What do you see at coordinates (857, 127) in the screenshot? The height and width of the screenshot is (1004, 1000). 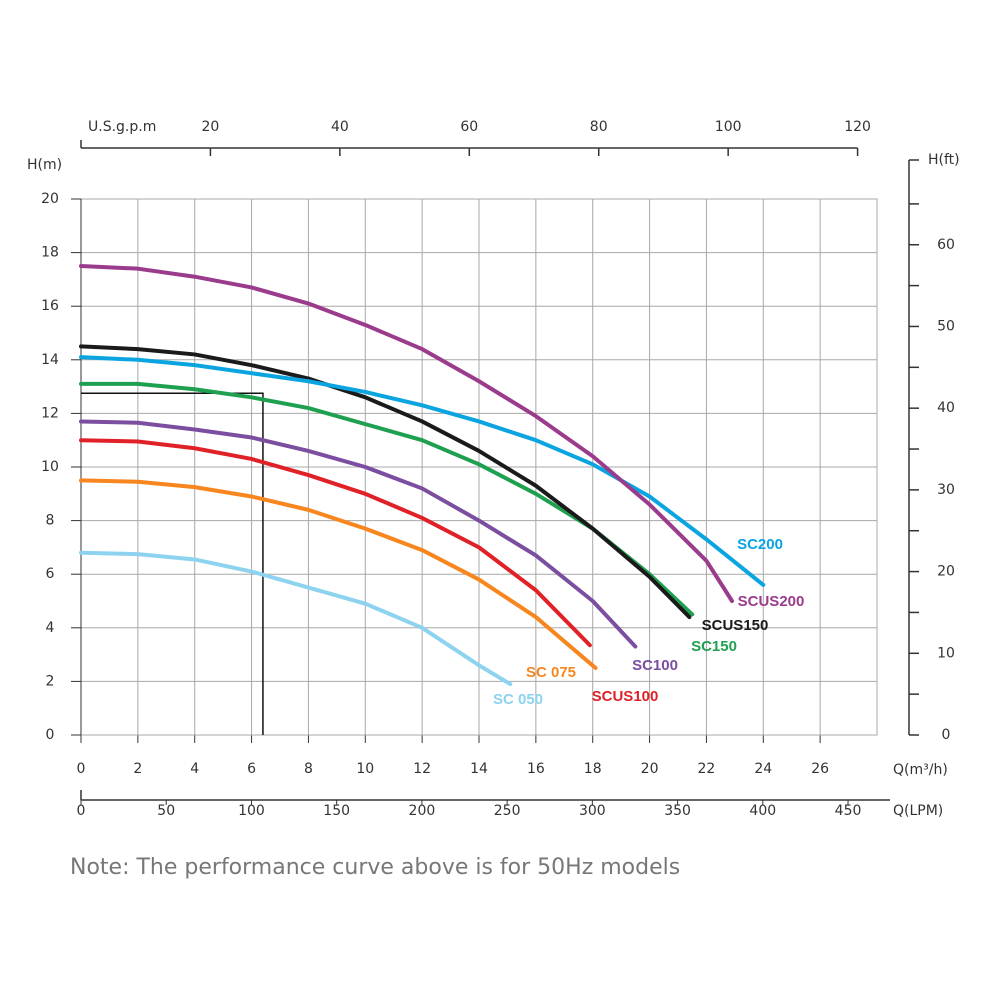 I see `top-tick-label: 120` at bounding box center [857, 127].